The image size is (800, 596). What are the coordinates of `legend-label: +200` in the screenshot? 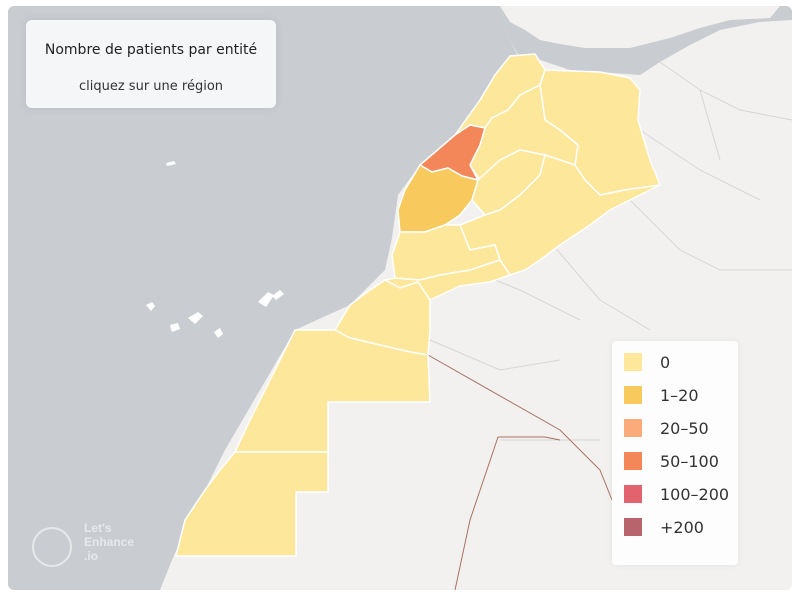 It's located at (682, 527).